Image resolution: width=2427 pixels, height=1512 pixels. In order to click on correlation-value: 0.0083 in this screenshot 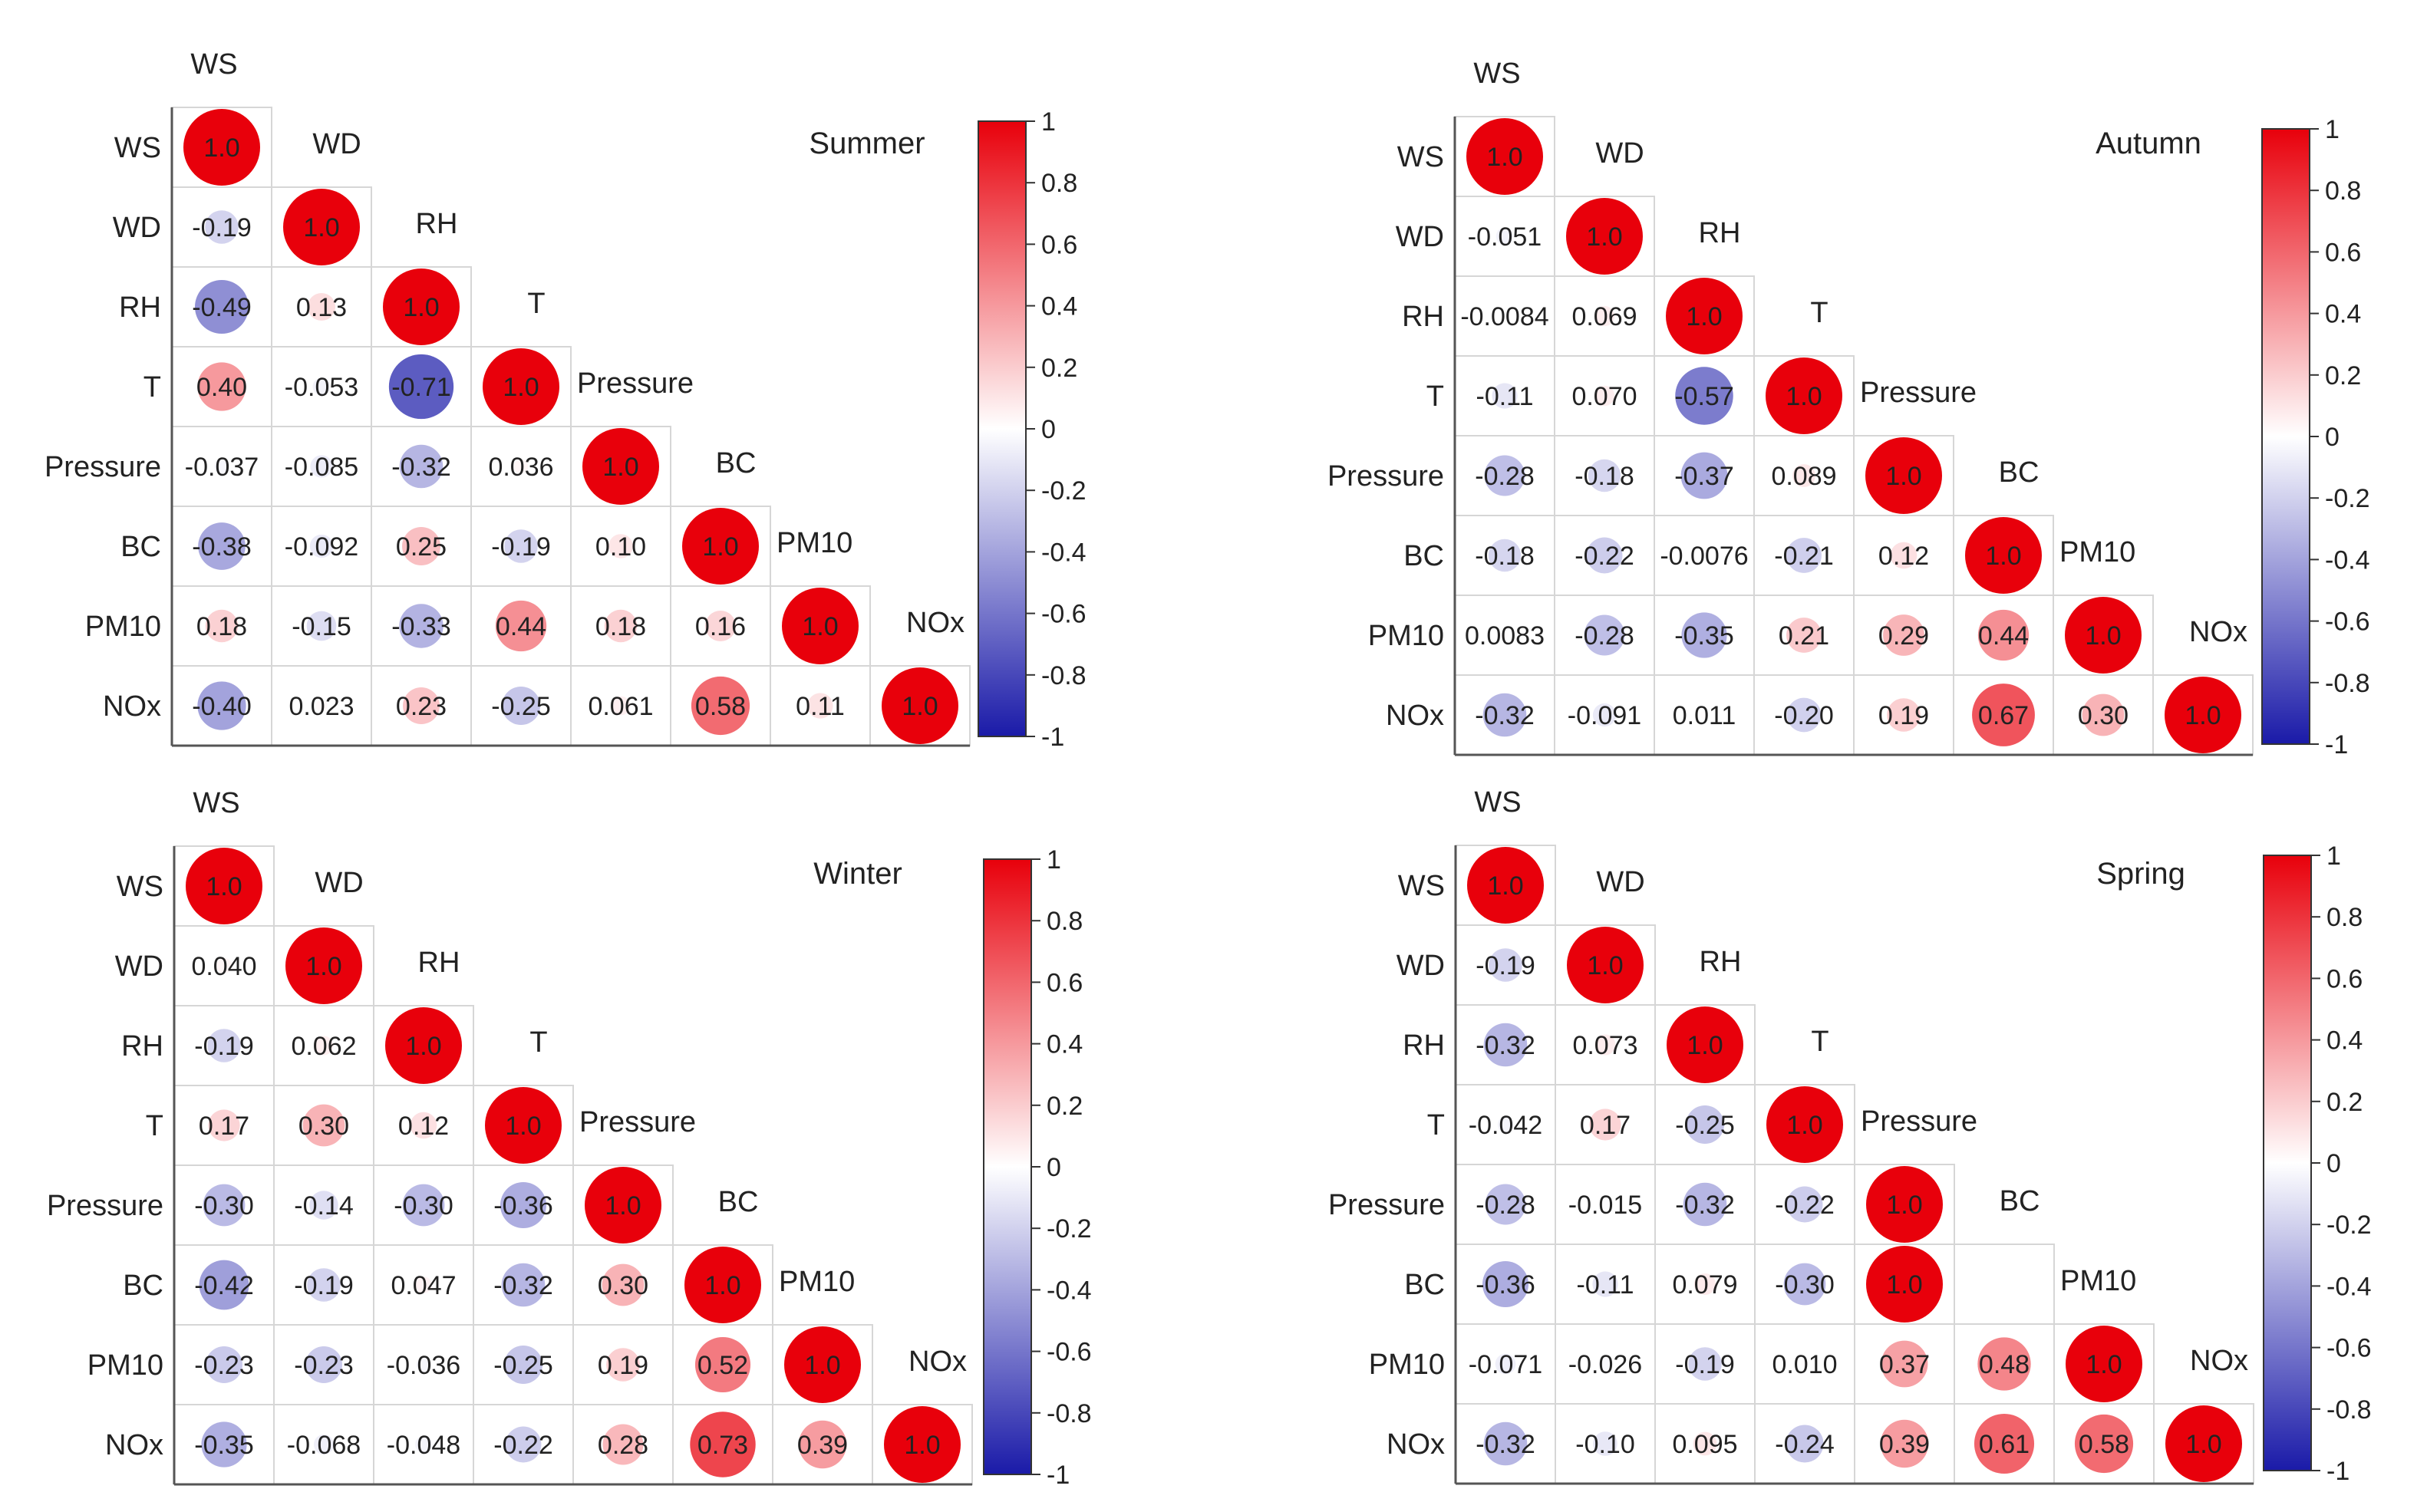, I will do `click(1505, 636)`.